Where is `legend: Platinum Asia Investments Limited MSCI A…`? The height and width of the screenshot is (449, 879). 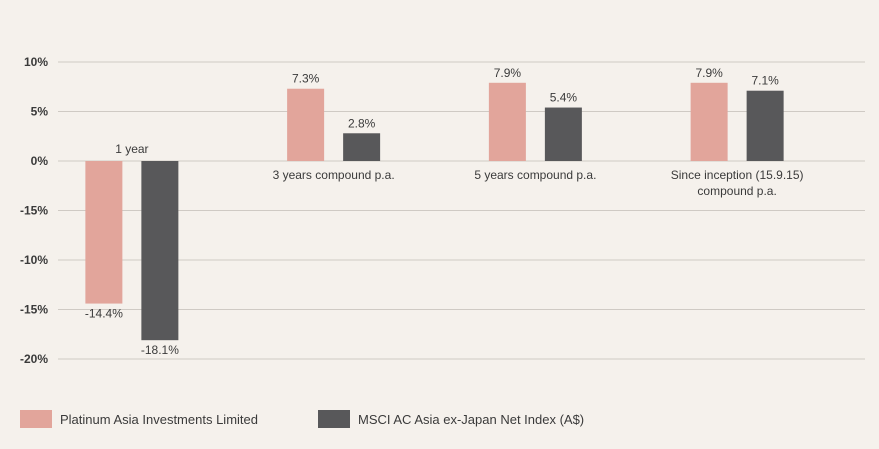 legend: Platinum Asia Investments Limited MSCI A… is located at coordinates (302, 419).